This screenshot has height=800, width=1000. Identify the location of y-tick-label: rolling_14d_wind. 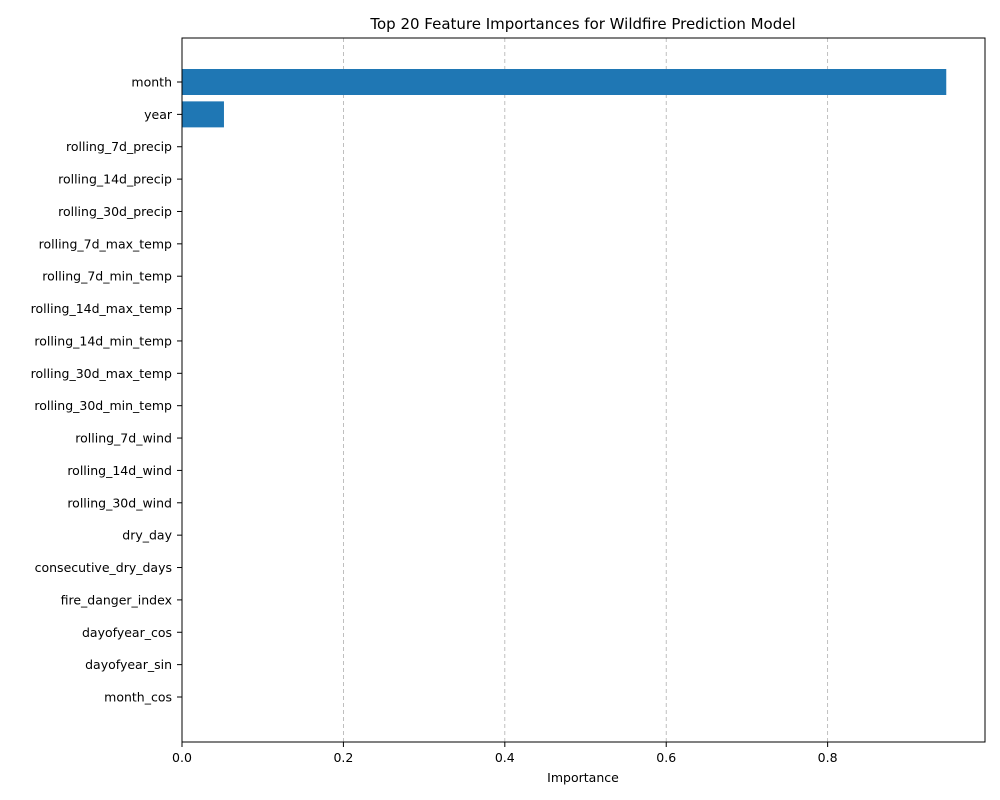
(119, 470).